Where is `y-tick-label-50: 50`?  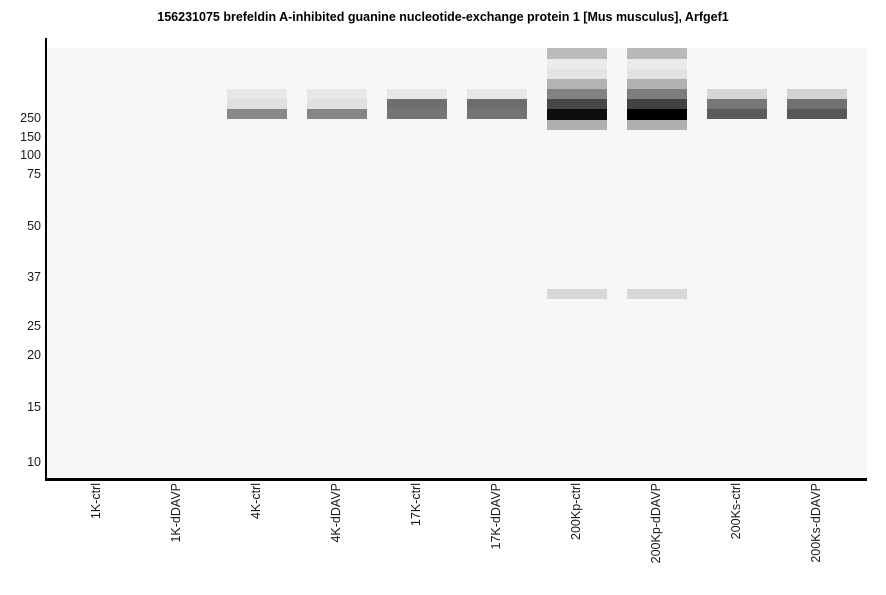 y-tick-label-50: 50 is located at coordinates (34, 226).